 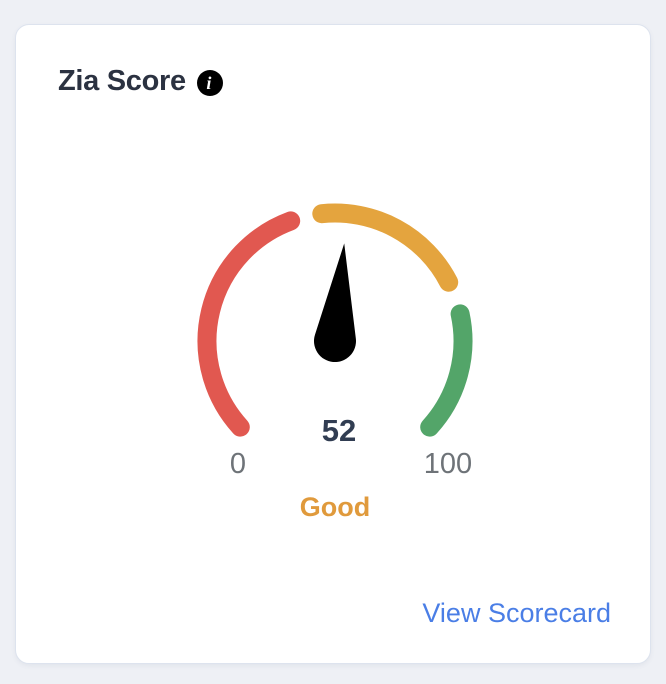 I want to click on gauge-value: 52, so click(x=339, y=430).